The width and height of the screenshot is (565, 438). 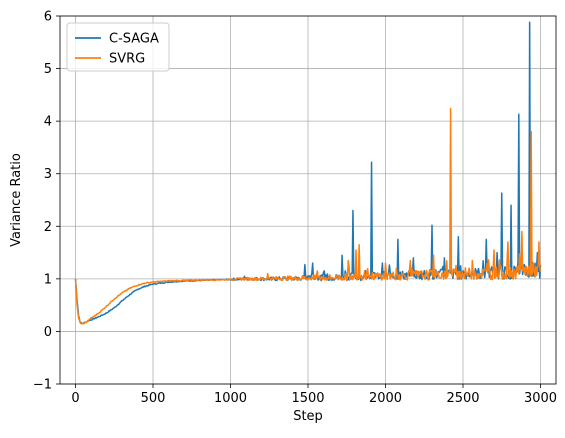 What do you see at coordinates (127, 59) in the screenshot?
I see `legend-label-svrg: SVRG` at bounding box center [127, 59].